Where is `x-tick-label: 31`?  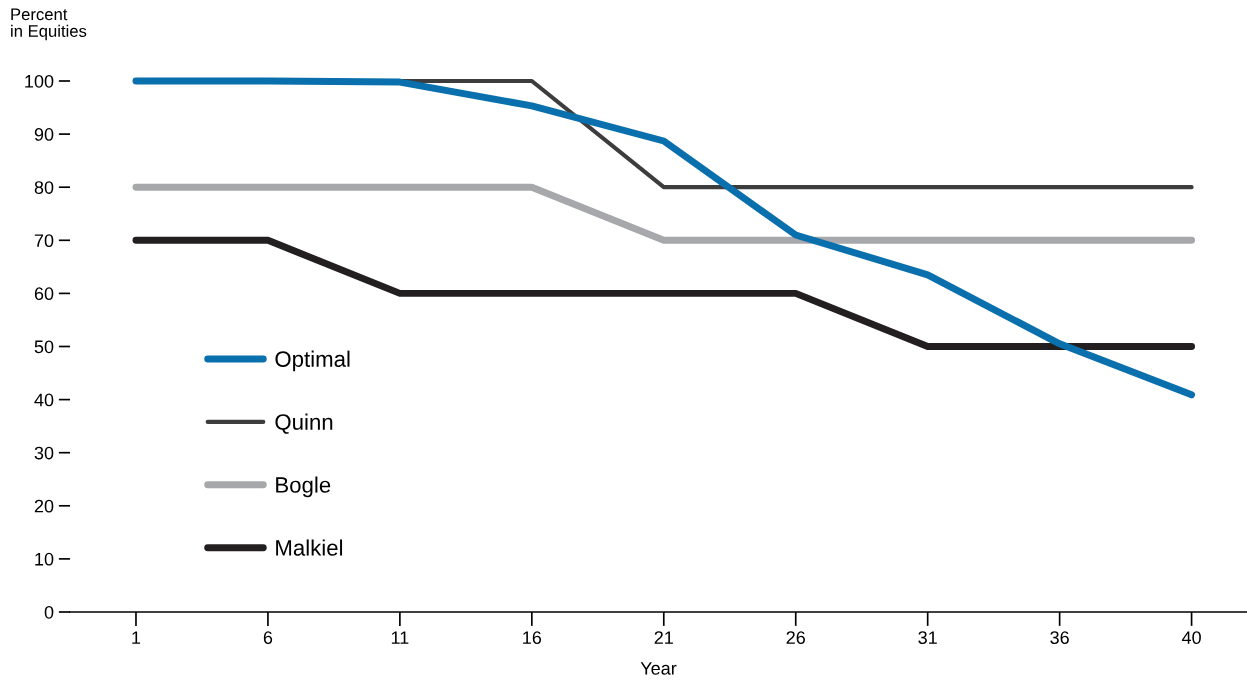 x-tick-label: 31 is located at coordinates (927, 638).